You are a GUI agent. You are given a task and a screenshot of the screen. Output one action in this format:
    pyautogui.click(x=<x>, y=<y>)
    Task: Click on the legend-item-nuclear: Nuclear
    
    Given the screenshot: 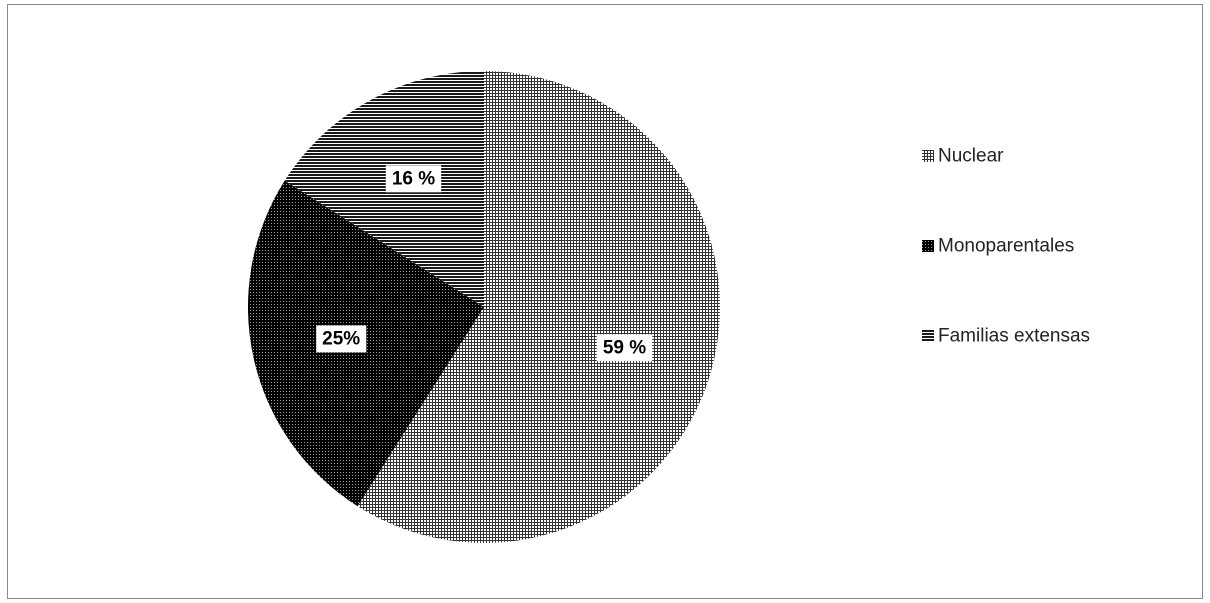 What is the action you would take?
    pyautogui.click(x=963, y=156)
    